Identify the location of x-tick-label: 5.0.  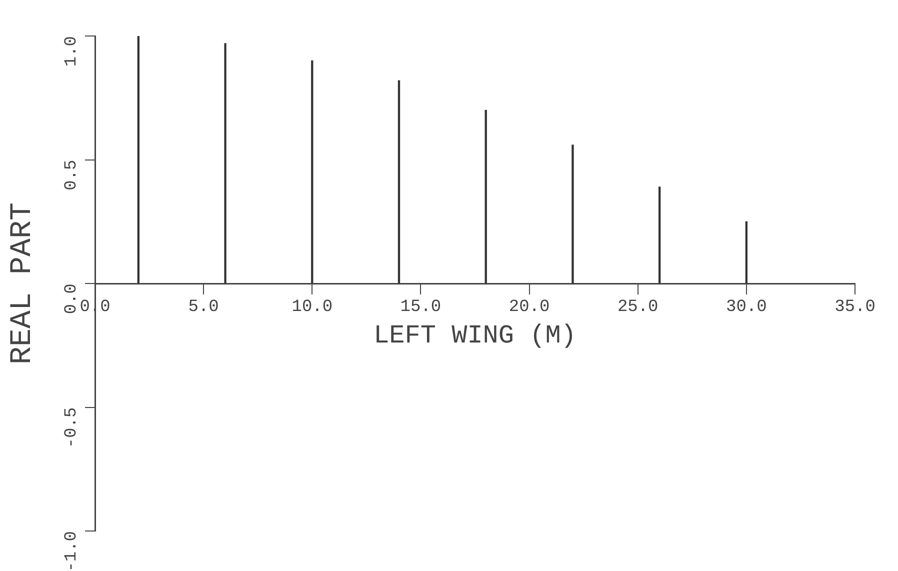
(203, 308).